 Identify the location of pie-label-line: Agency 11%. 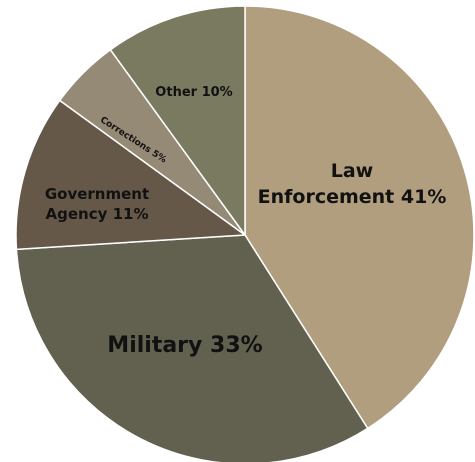
(97, 214).